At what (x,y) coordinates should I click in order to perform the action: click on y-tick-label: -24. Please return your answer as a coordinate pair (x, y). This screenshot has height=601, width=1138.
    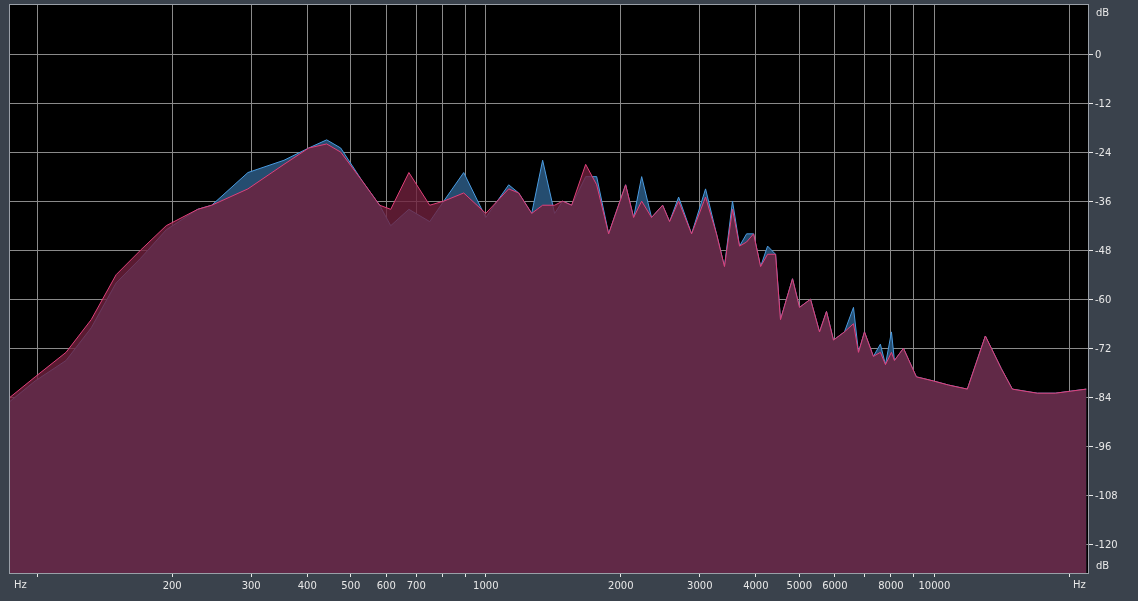
    Looking at the image, I should click on (1103, 152).